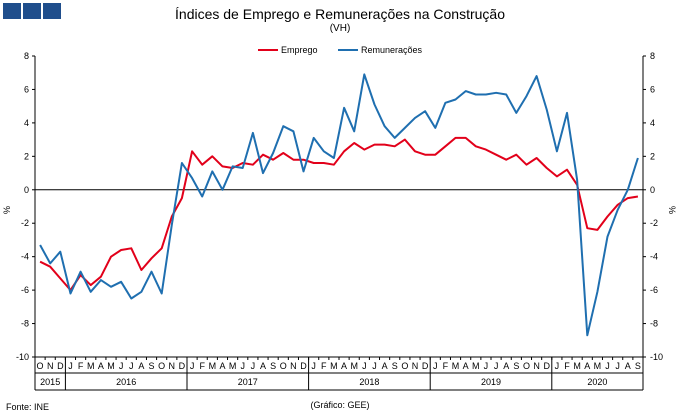 The image size is (680, 418). Describe the element at coordinates (26, 89) in the screenshot. I see `y-tick-label-left: 6` at that location.